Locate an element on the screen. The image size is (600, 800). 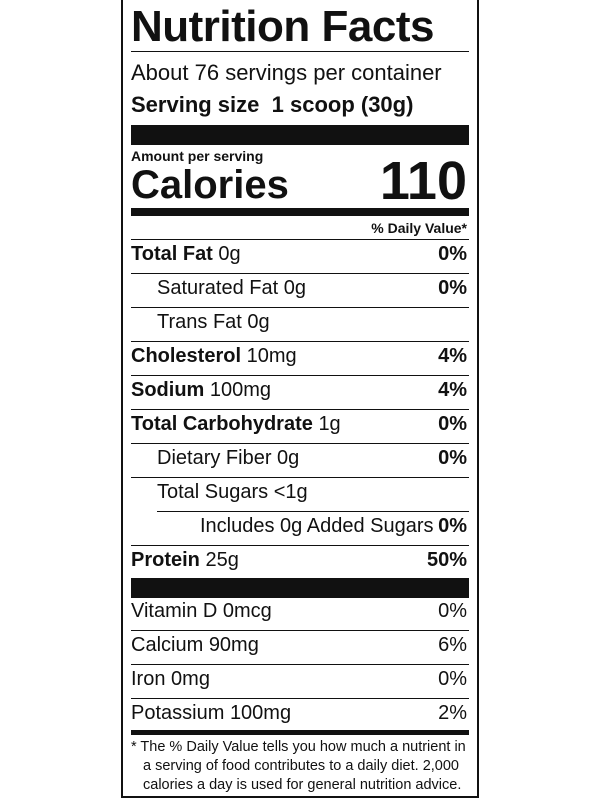
vitamin-name: Potassium is located at coordinates (178, 713).